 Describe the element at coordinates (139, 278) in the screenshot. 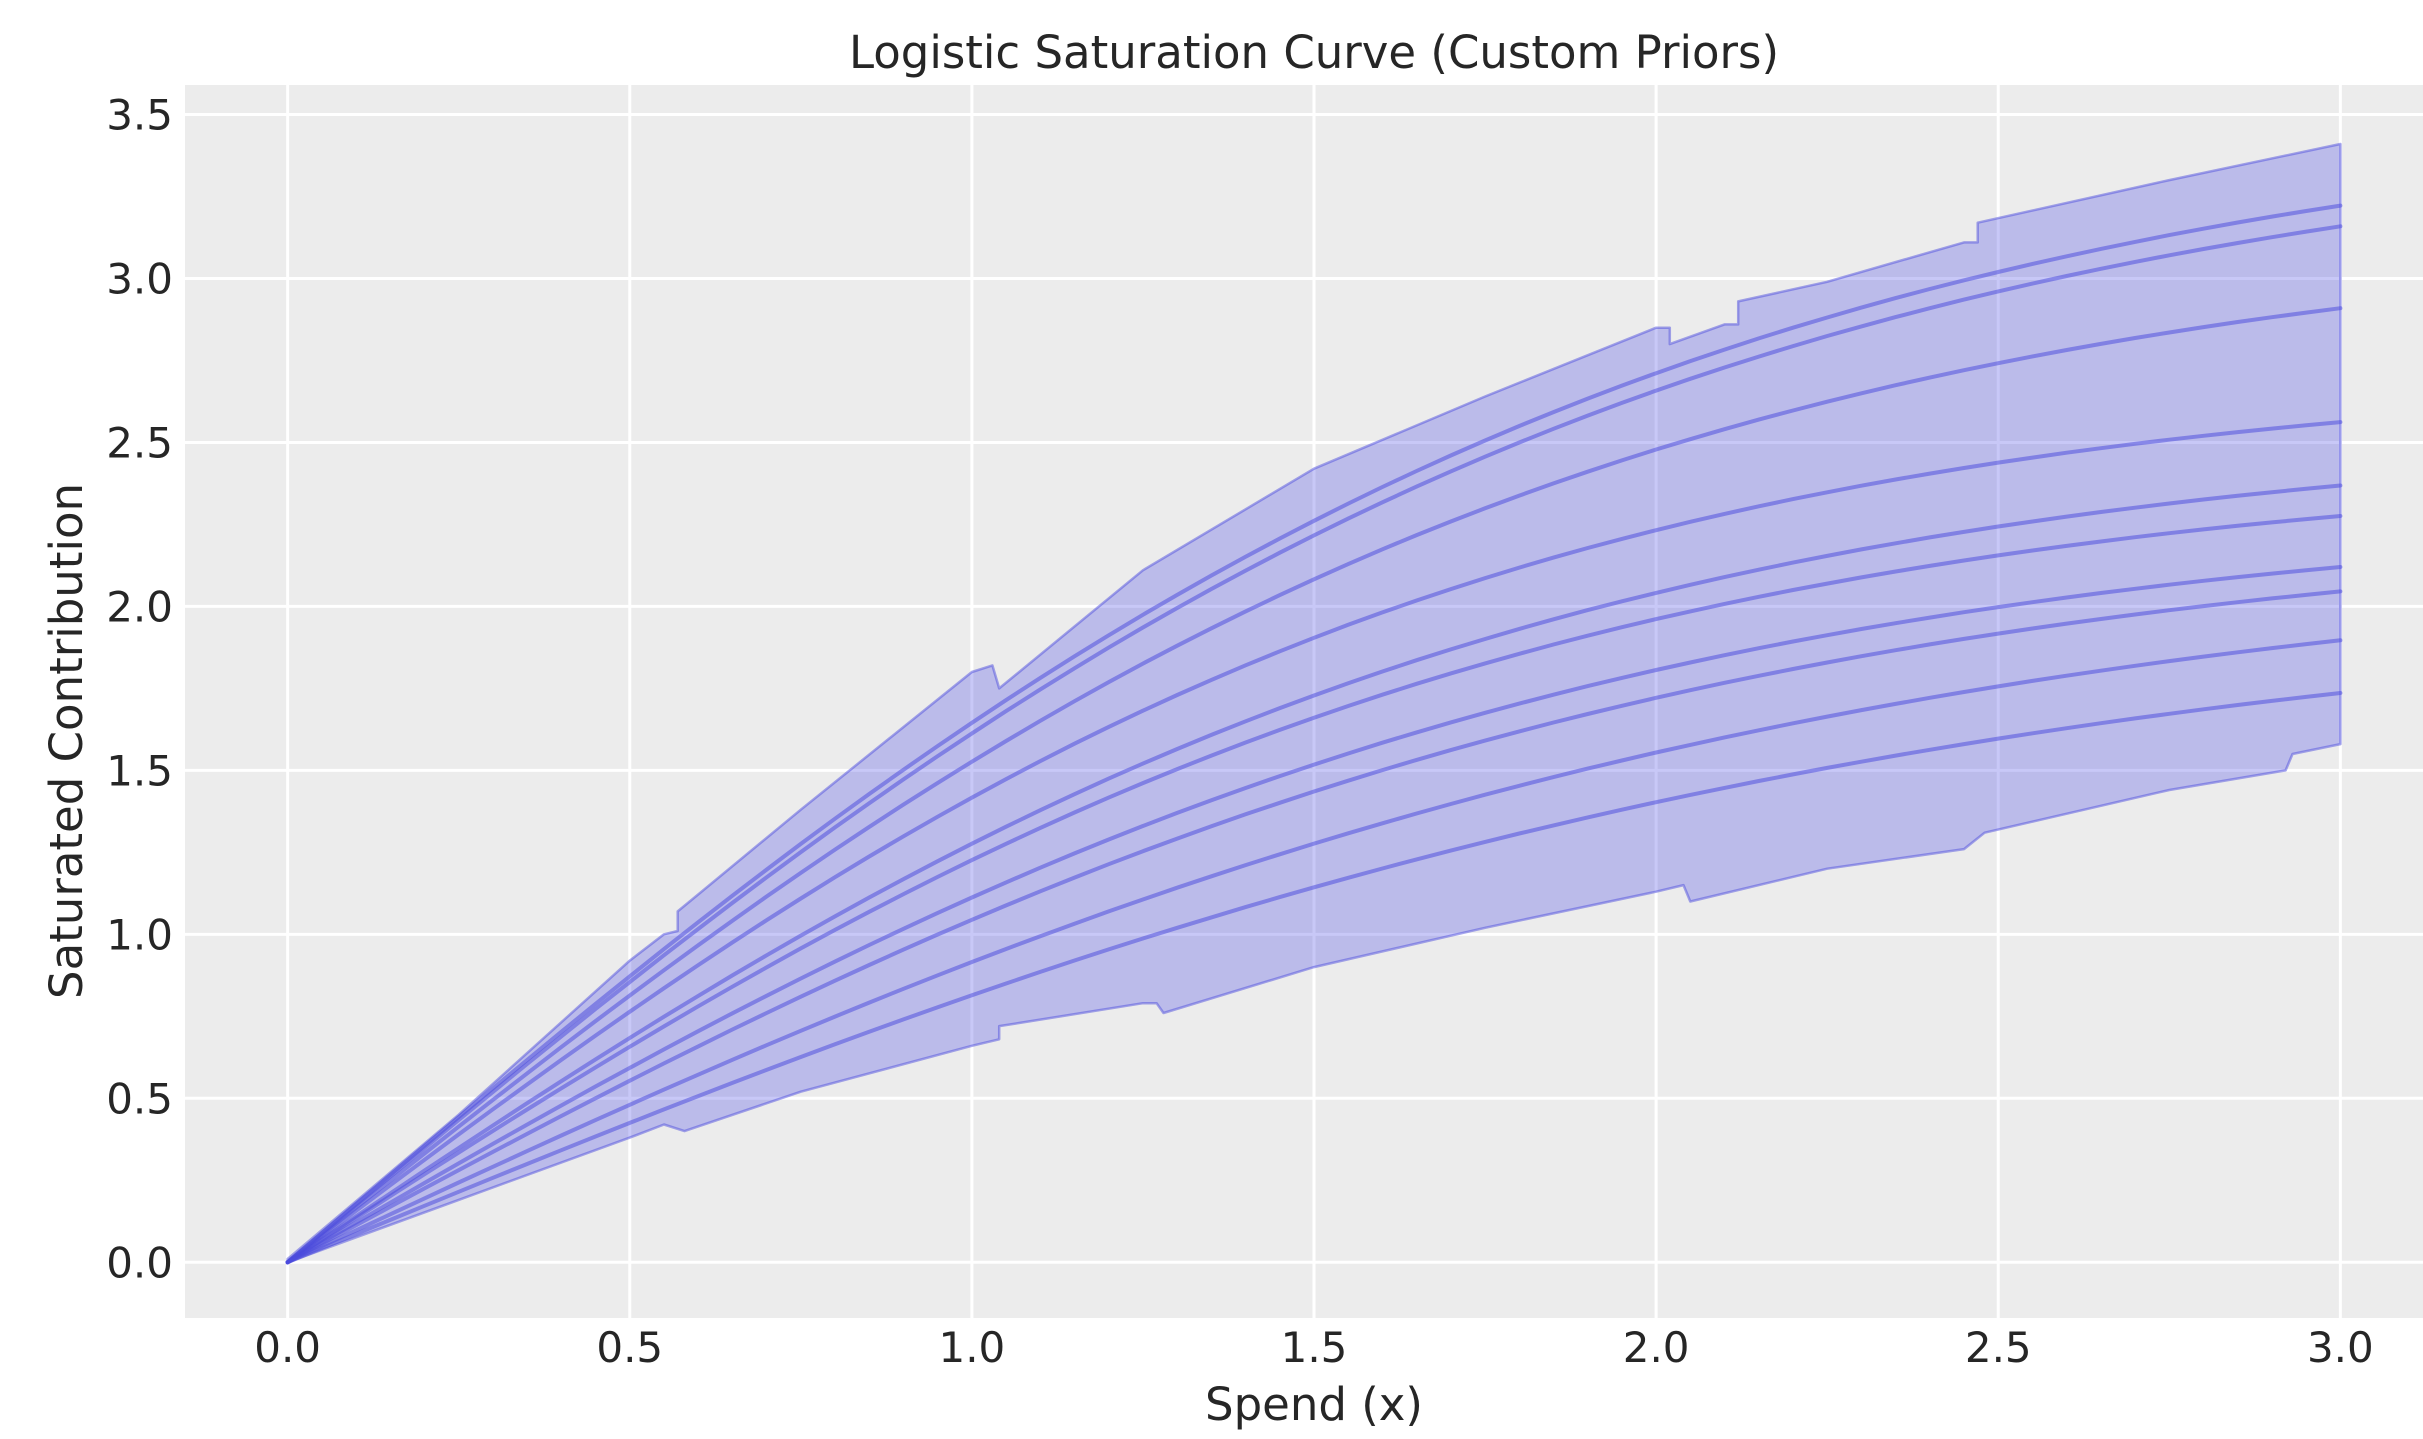

I see `y-tick-label: 3.0` at that location.